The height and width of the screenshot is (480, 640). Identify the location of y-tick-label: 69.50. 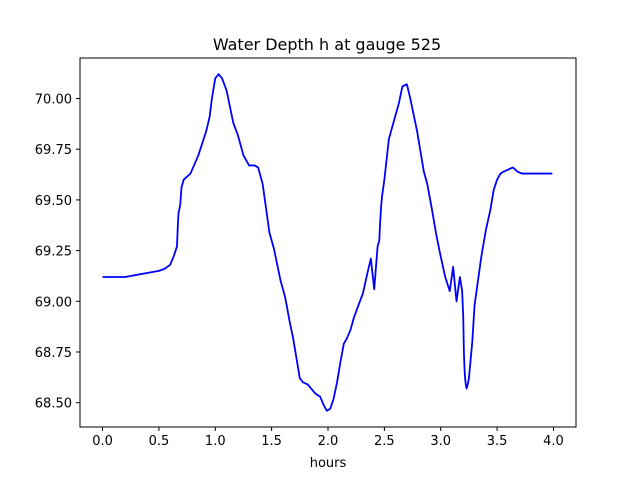
(53, 201).